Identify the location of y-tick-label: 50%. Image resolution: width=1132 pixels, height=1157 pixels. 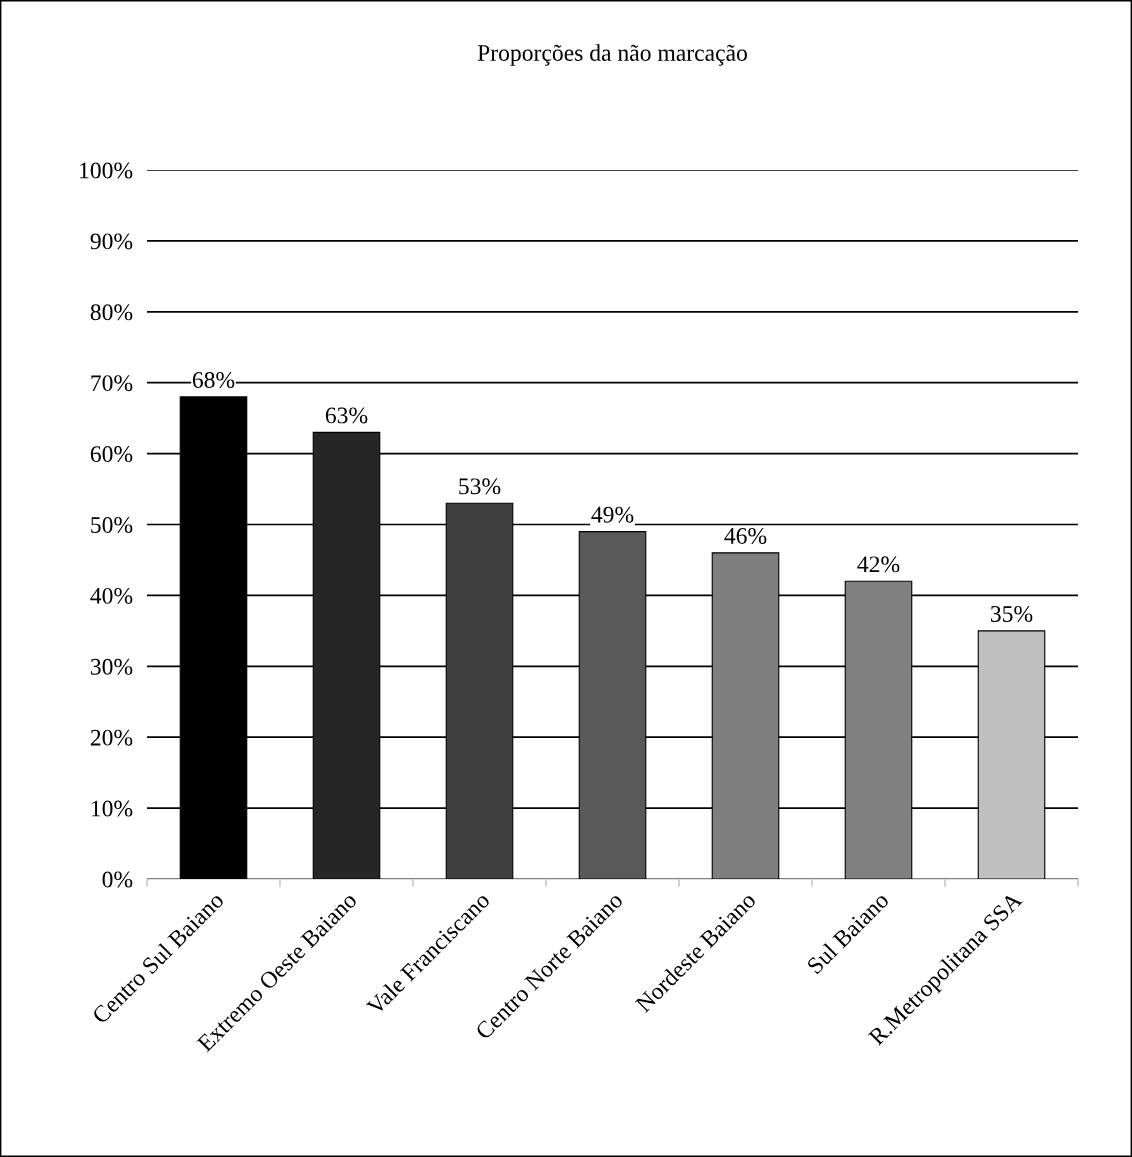
(112, 524).